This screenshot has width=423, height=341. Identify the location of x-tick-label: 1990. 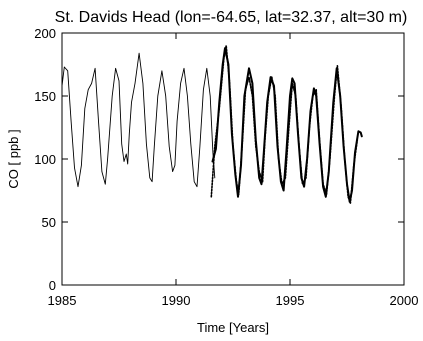
(176, 300).